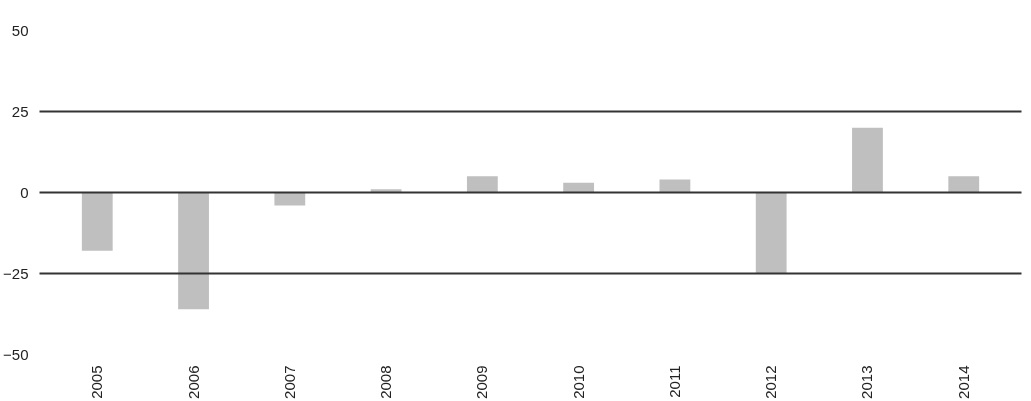 The height and width of the screenshot is (401, 1031). Describe the element at coordinates (771, 382) in the screenshot. I see `x-tick-label: 2012` at that location.